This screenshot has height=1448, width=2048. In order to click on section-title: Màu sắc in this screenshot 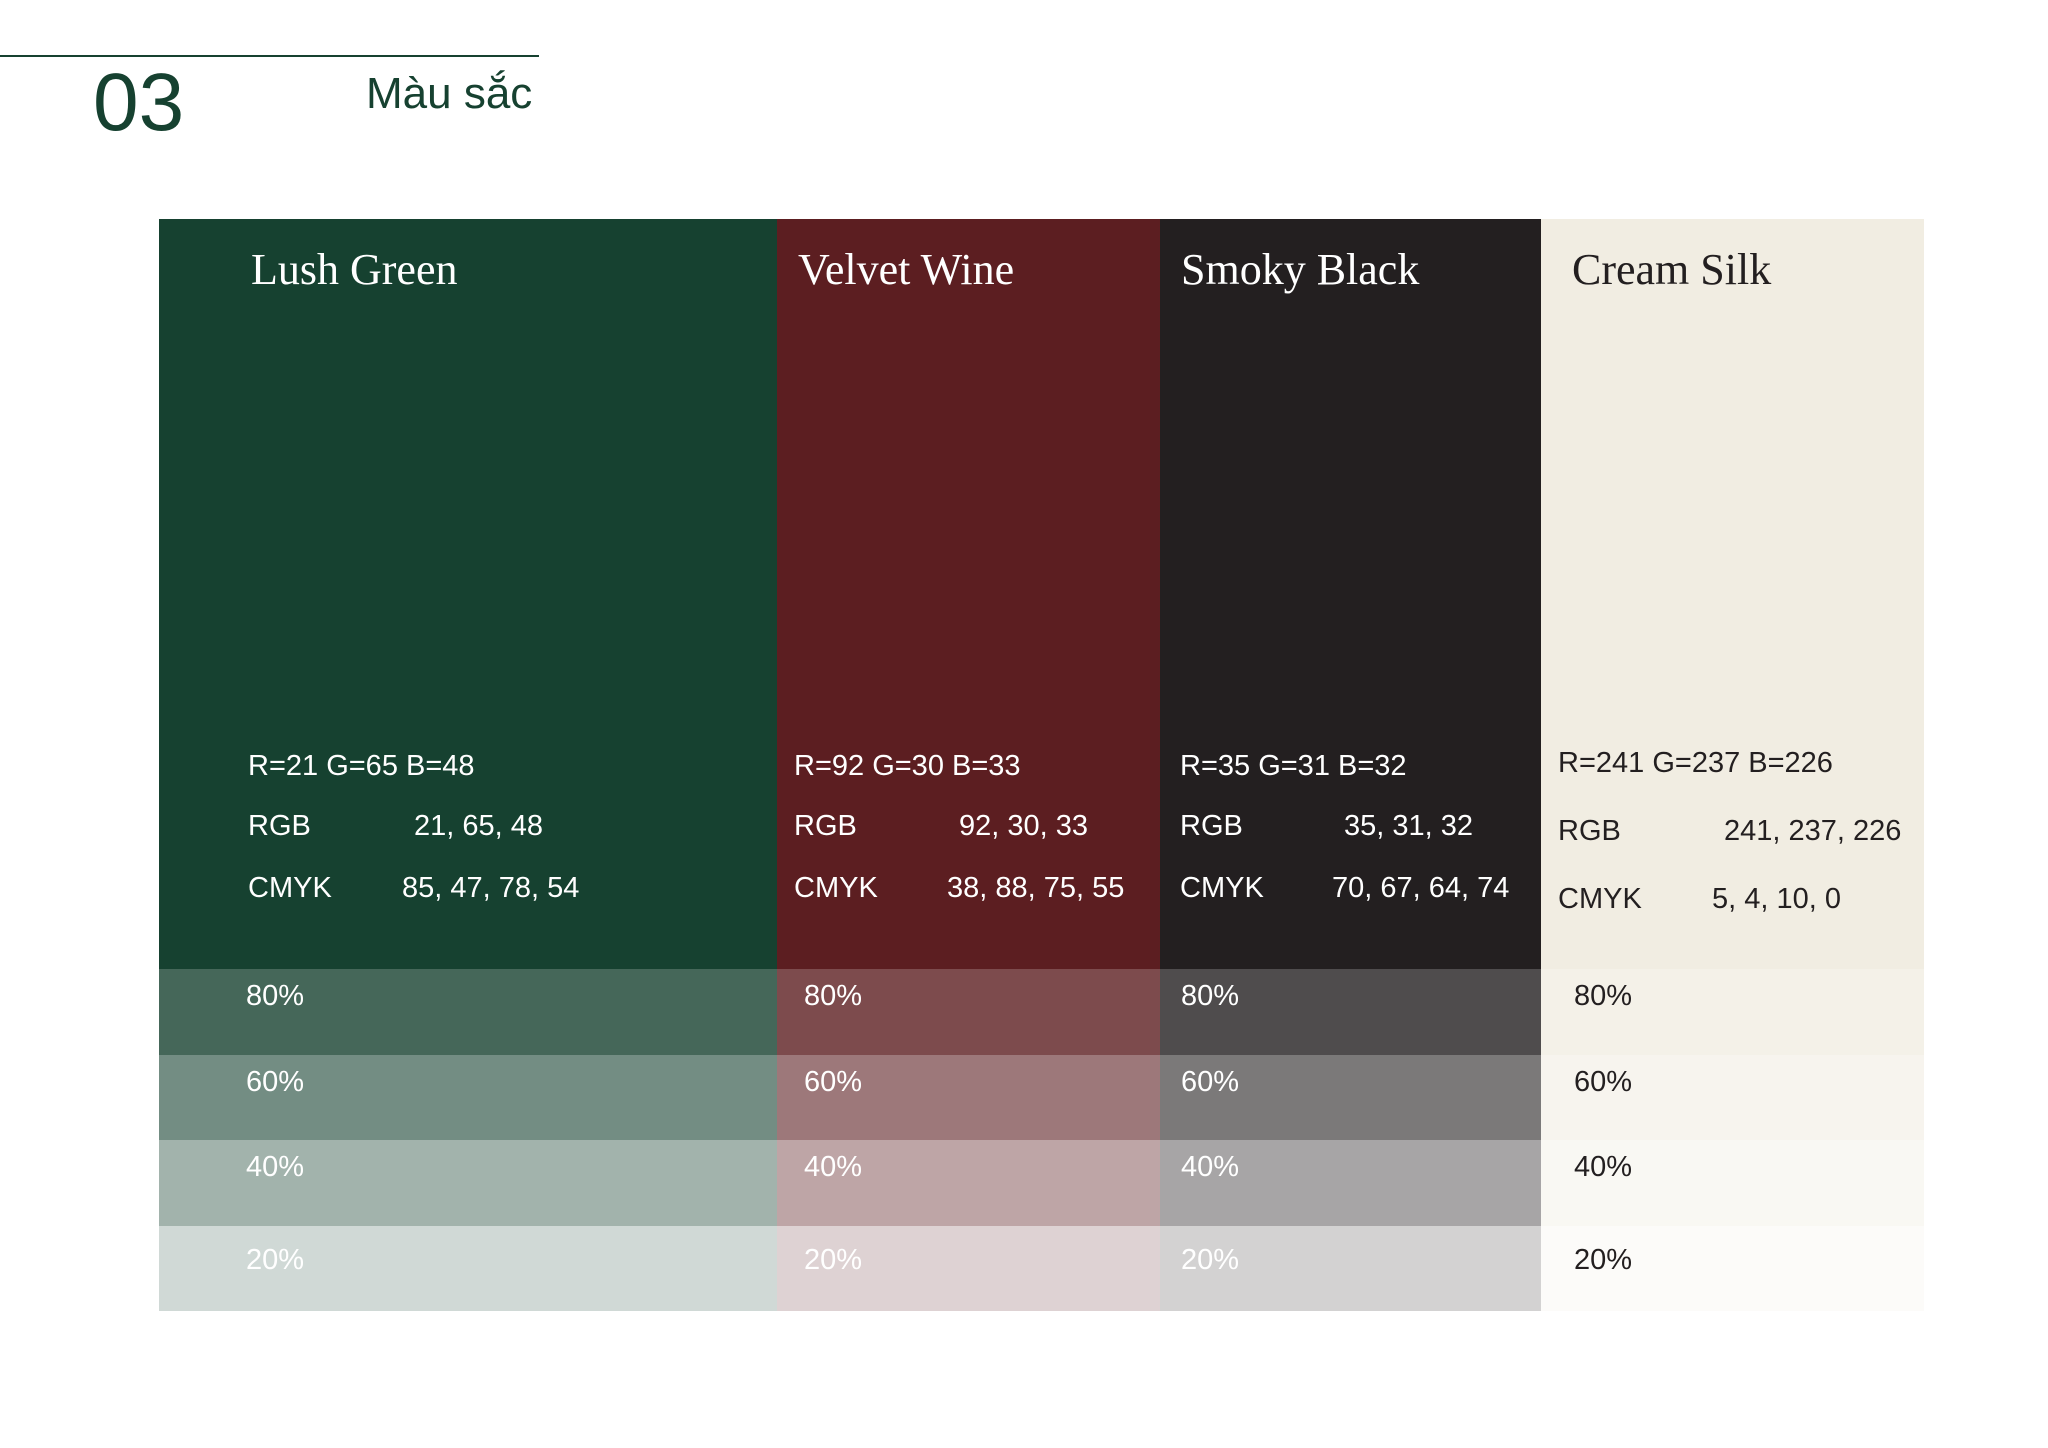, I will do `click(449, 93)`.